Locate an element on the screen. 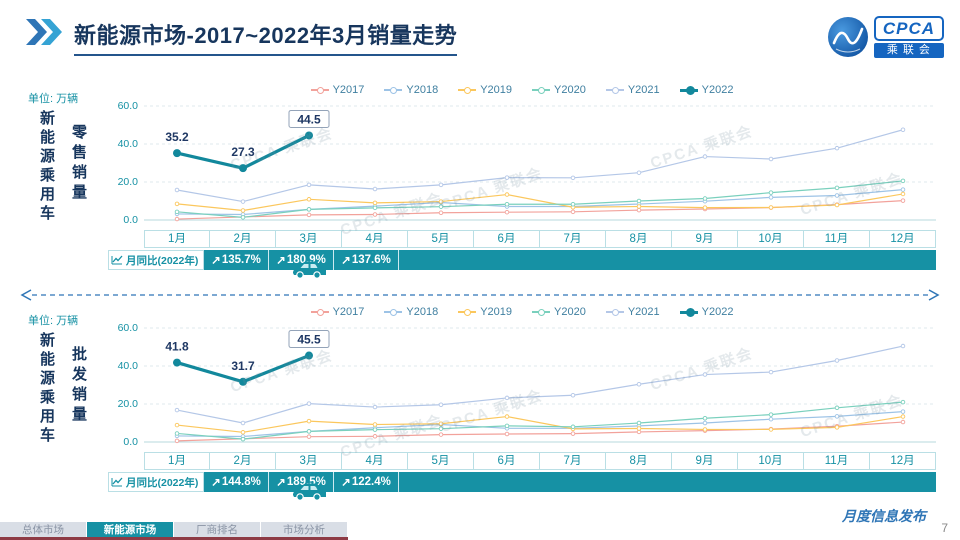 The width and height of the screenshot is (960, 540). svg-text: 44.5 is located at coordinates (309, 119).